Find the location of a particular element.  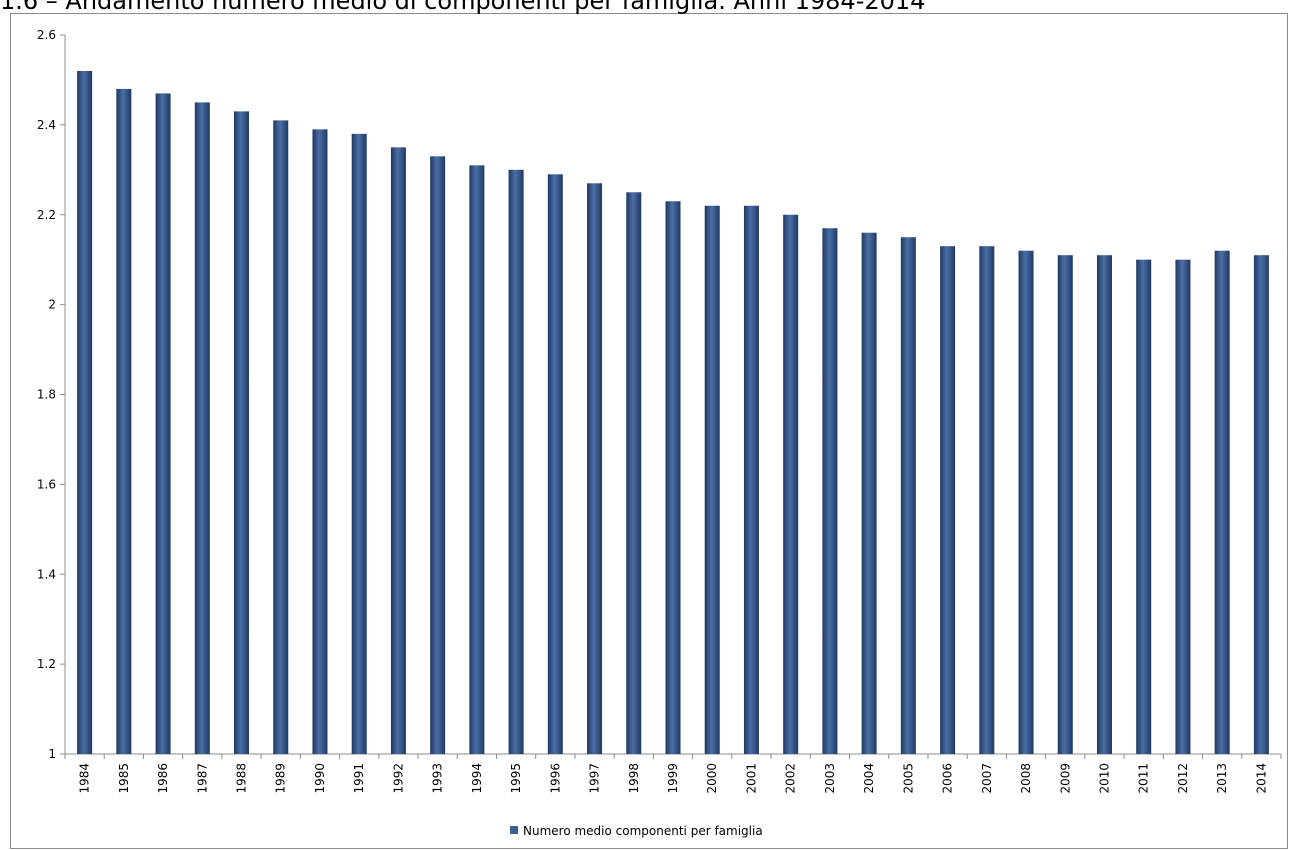

bar-2001 is located at coordinates (751, 479).